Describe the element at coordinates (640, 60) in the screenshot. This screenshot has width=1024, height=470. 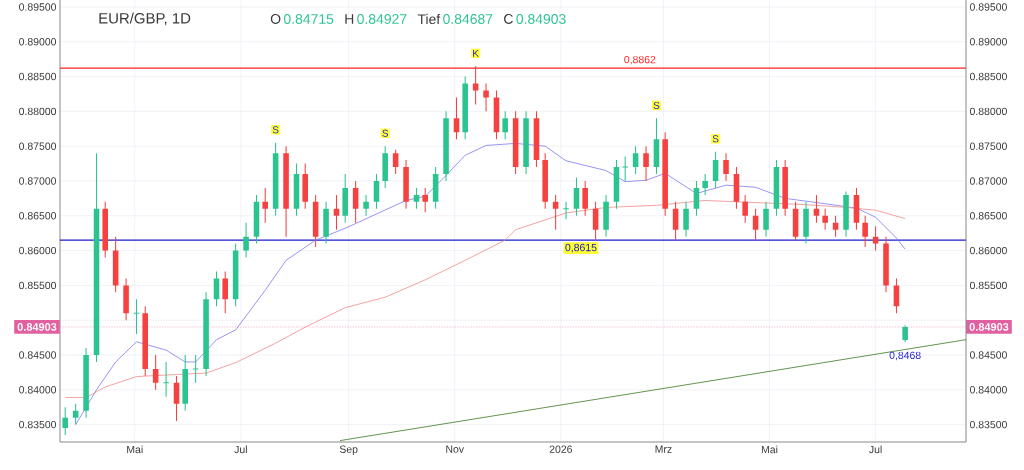
I see `ref-line-label: 0,8862` at that location.